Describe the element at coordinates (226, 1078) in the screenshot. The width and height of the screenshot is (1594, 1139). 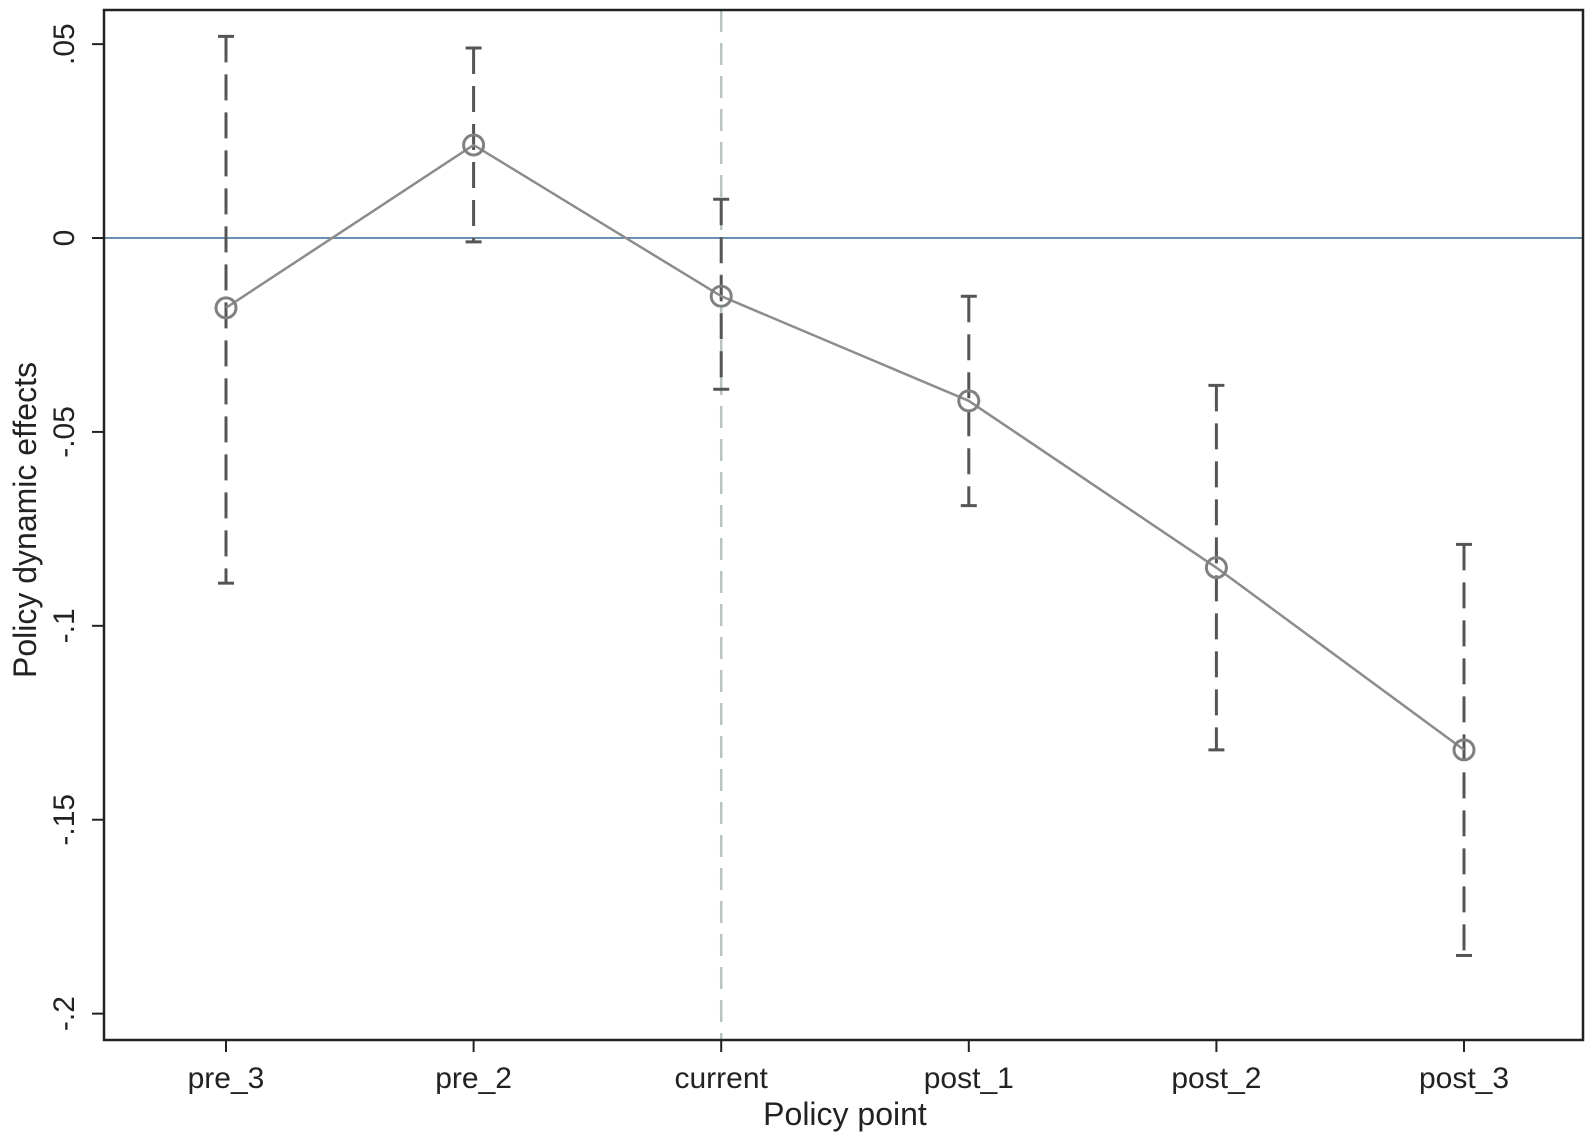
I see `x-tick-label: pre_3` at that location.